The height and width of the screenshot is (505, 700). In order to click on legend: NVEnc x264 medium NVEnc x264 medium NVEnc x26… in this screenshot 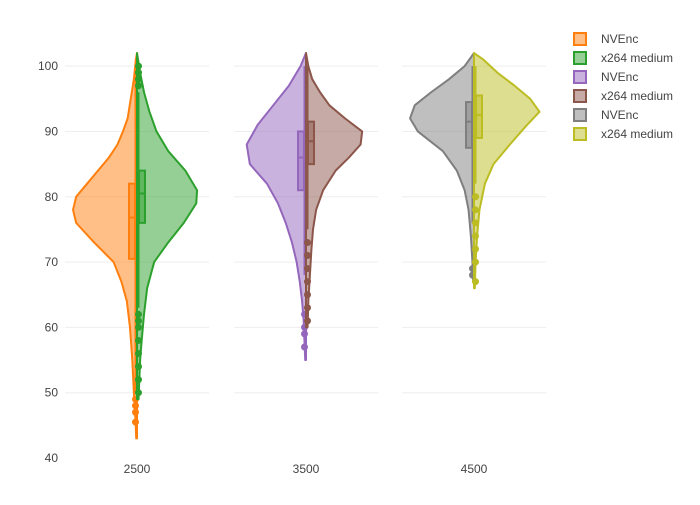, I will do `click(623, 86)`.